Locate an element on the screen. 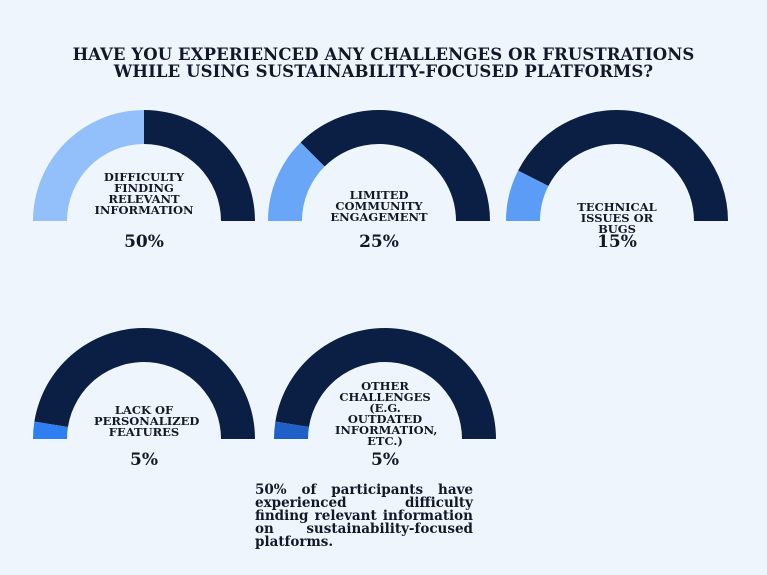  gauge-3-label: TECHNICAL ISSUES OR BUGS is located at coordinates (617, 218).